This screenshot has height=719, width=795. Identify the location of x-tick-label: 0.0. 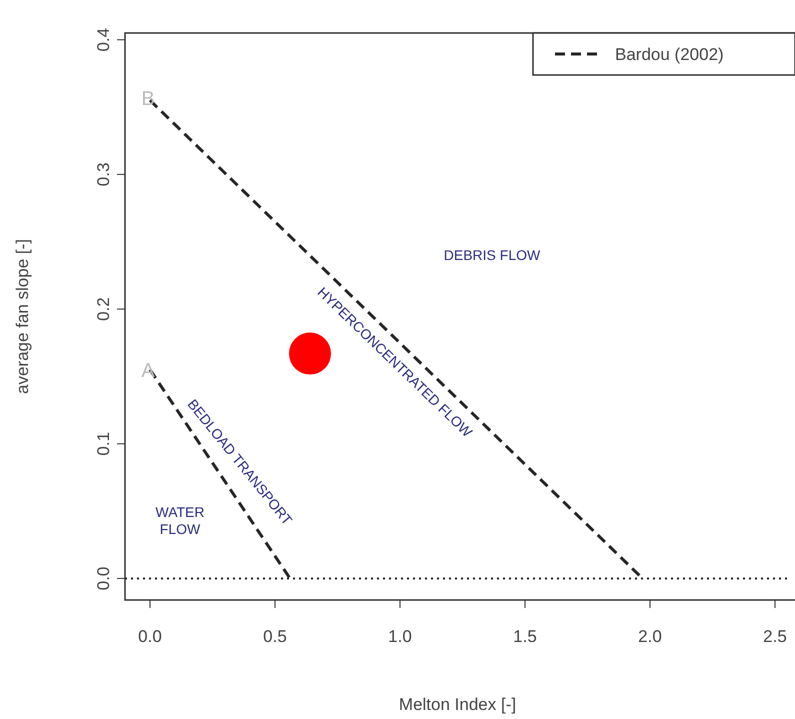
(150, 636).